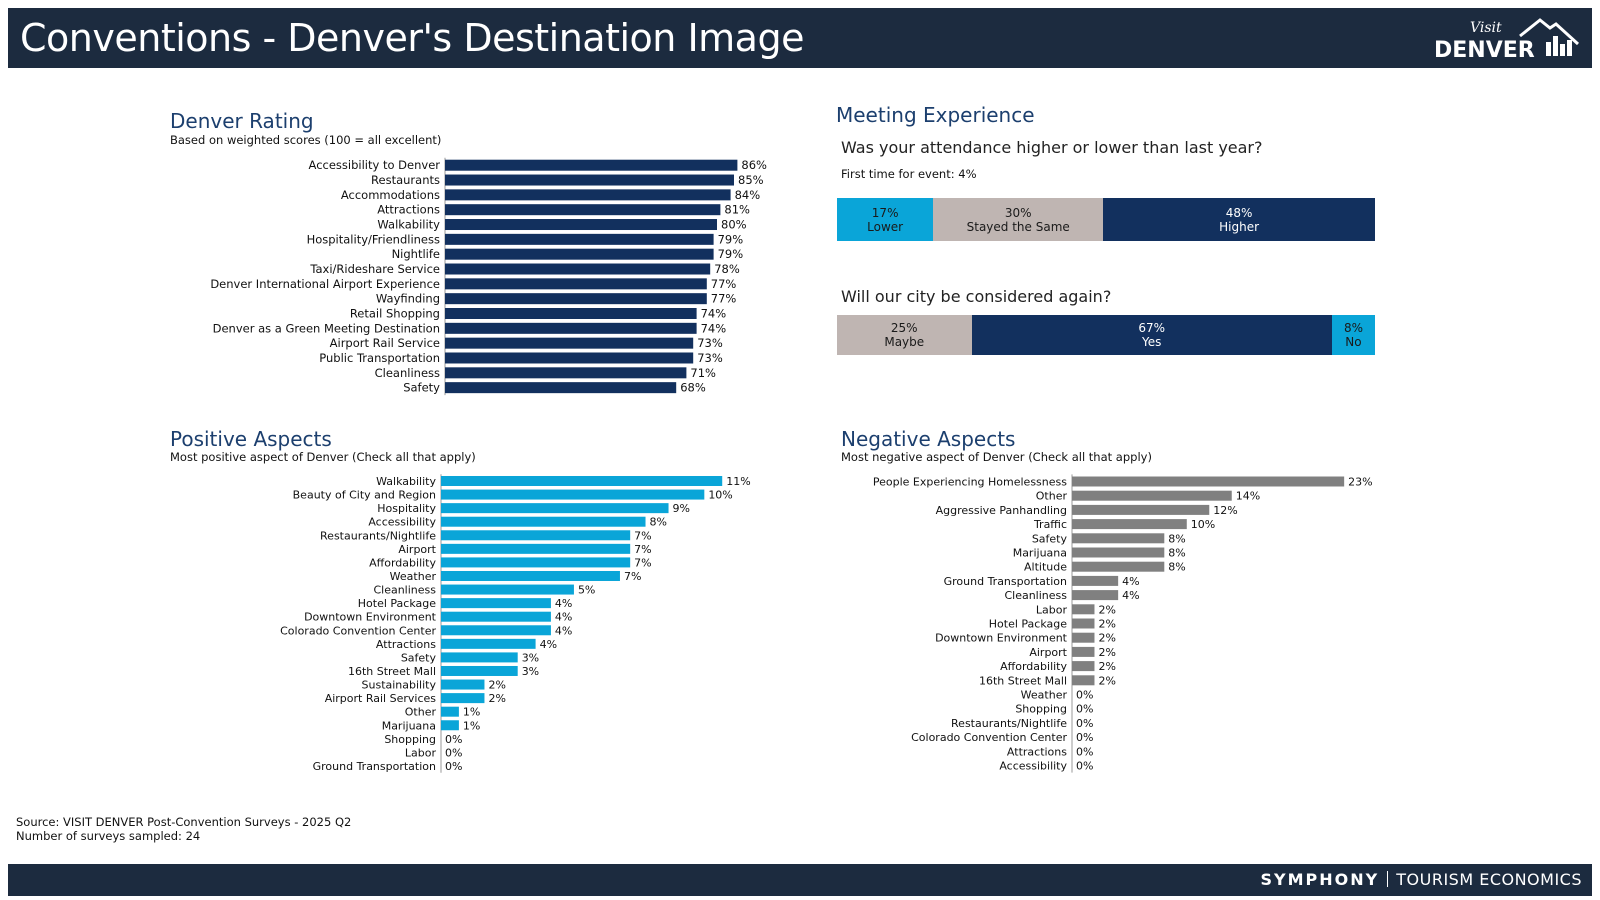  What do you see at coordinates (1353, 328) in the screenshot?
I see `consider_again-segment-value: 8%` at bounding box center [1353, 328].